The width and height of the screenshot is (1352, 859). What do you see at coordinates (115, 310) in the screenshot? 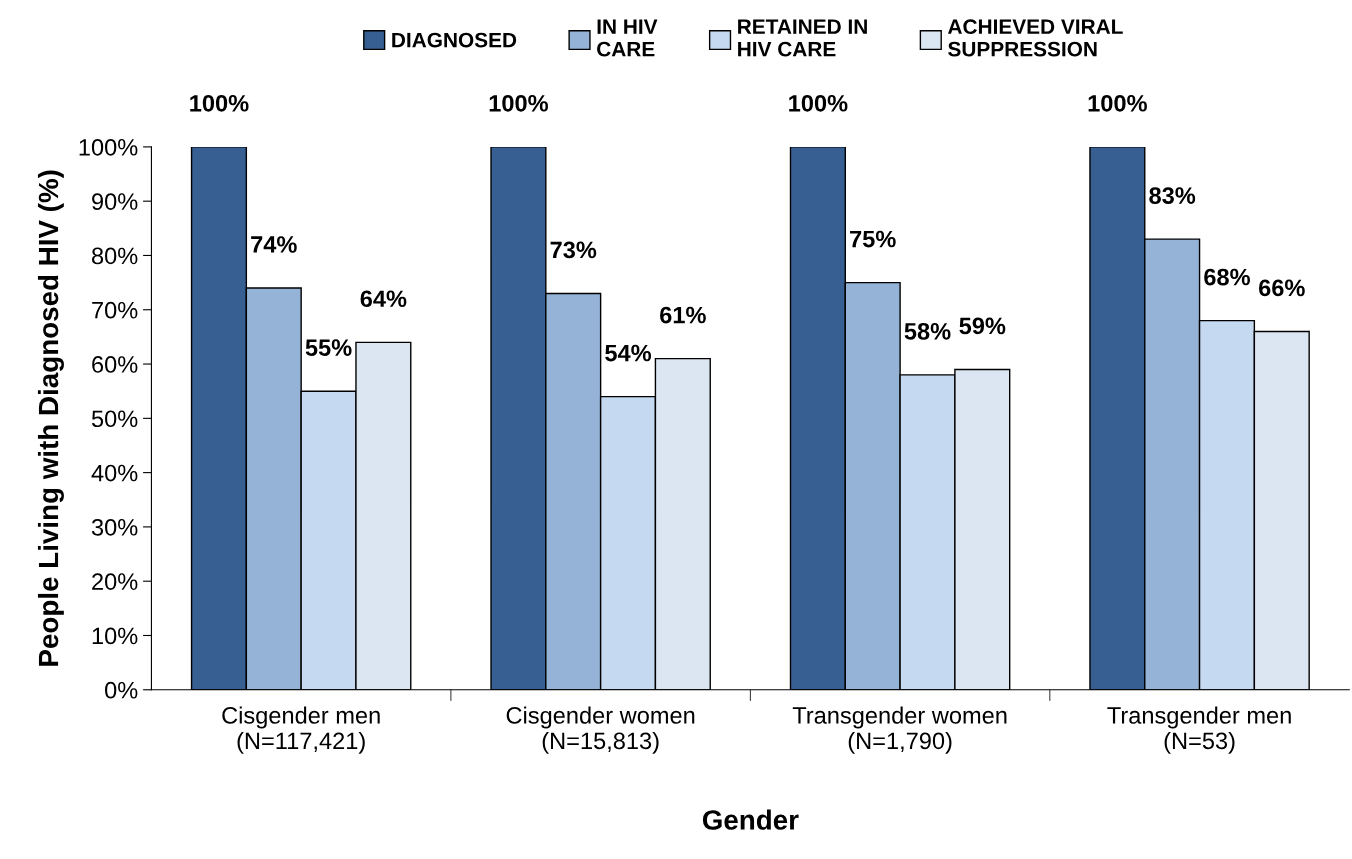
I see `y-tick-label: 70%` at bounding box center [115, 310].